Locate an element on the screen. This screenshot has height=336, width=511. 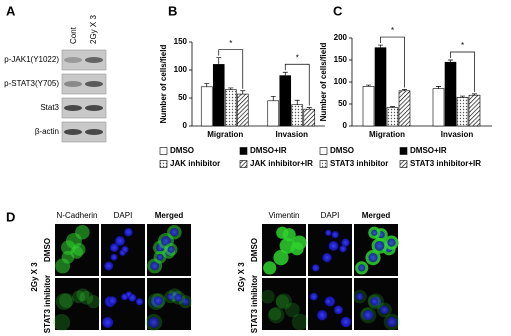
x-tick-label: Invasion is located at coordinates (457, 134).